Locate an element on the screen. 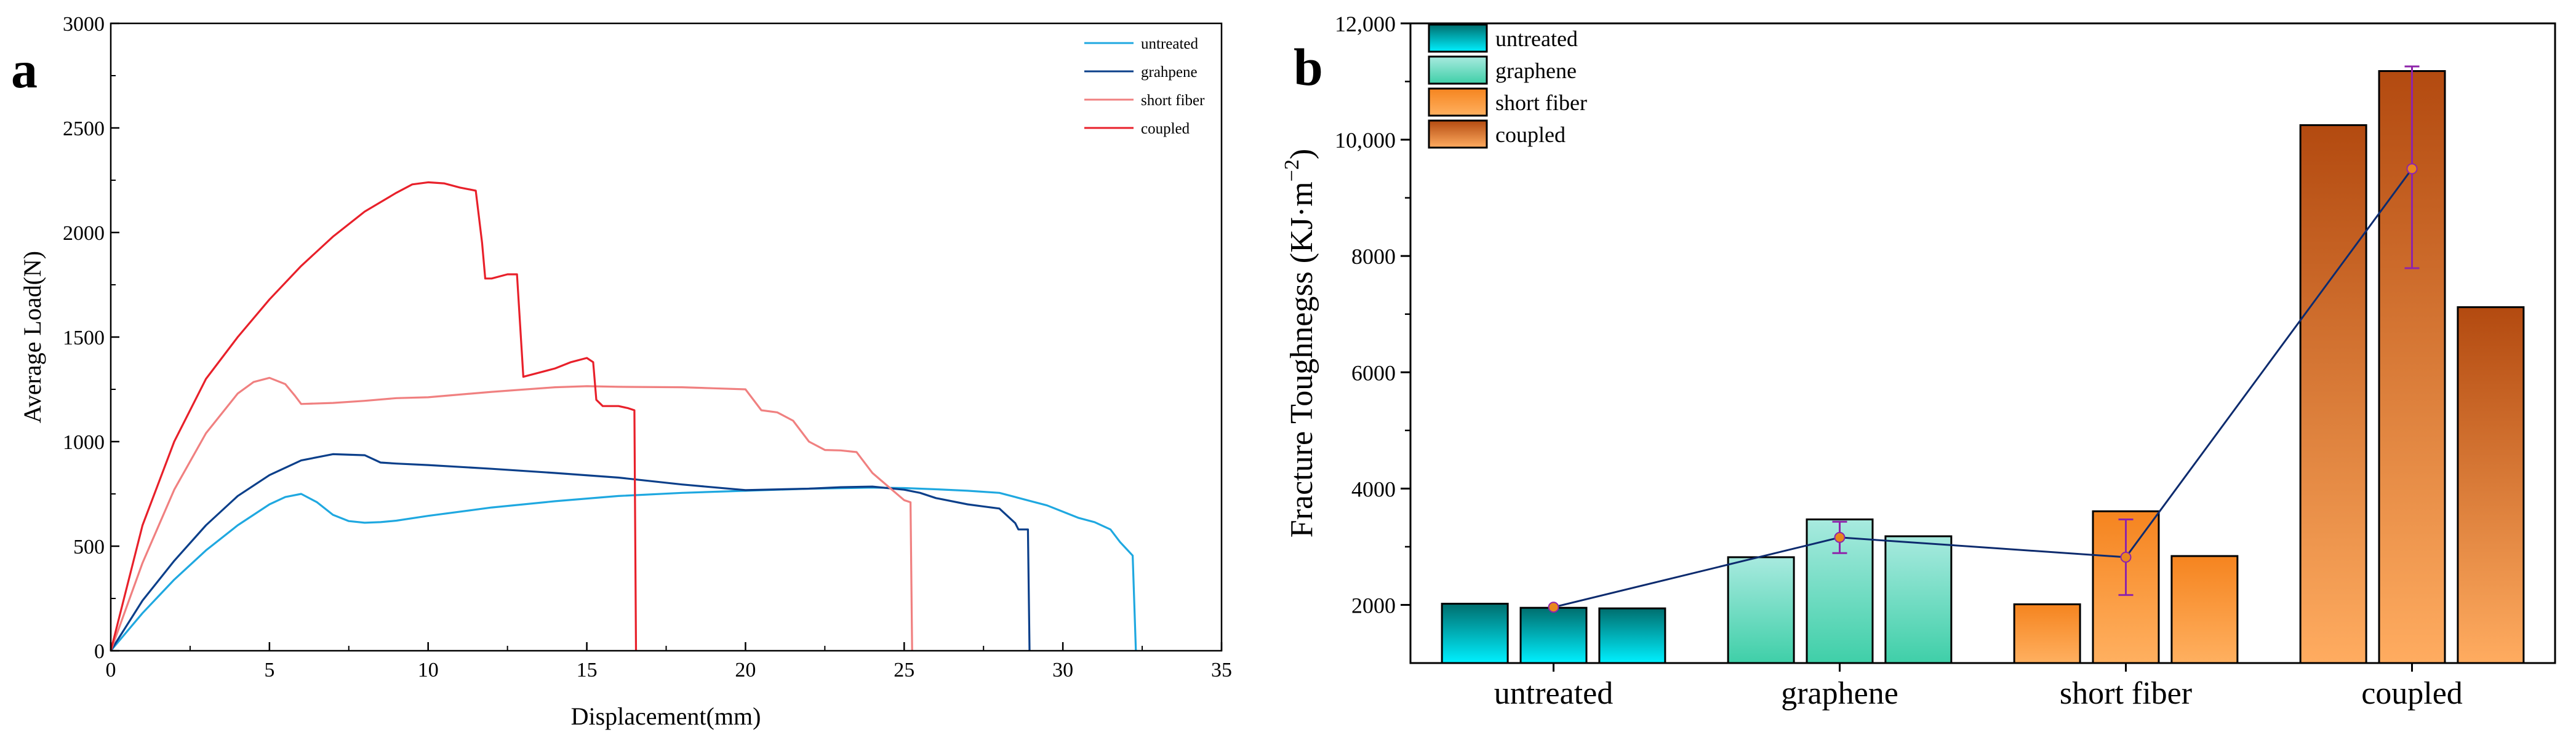 The width and height of the screenshot is (2576, 743). x-tick-label: 10 is located at coordinates (428, 670).